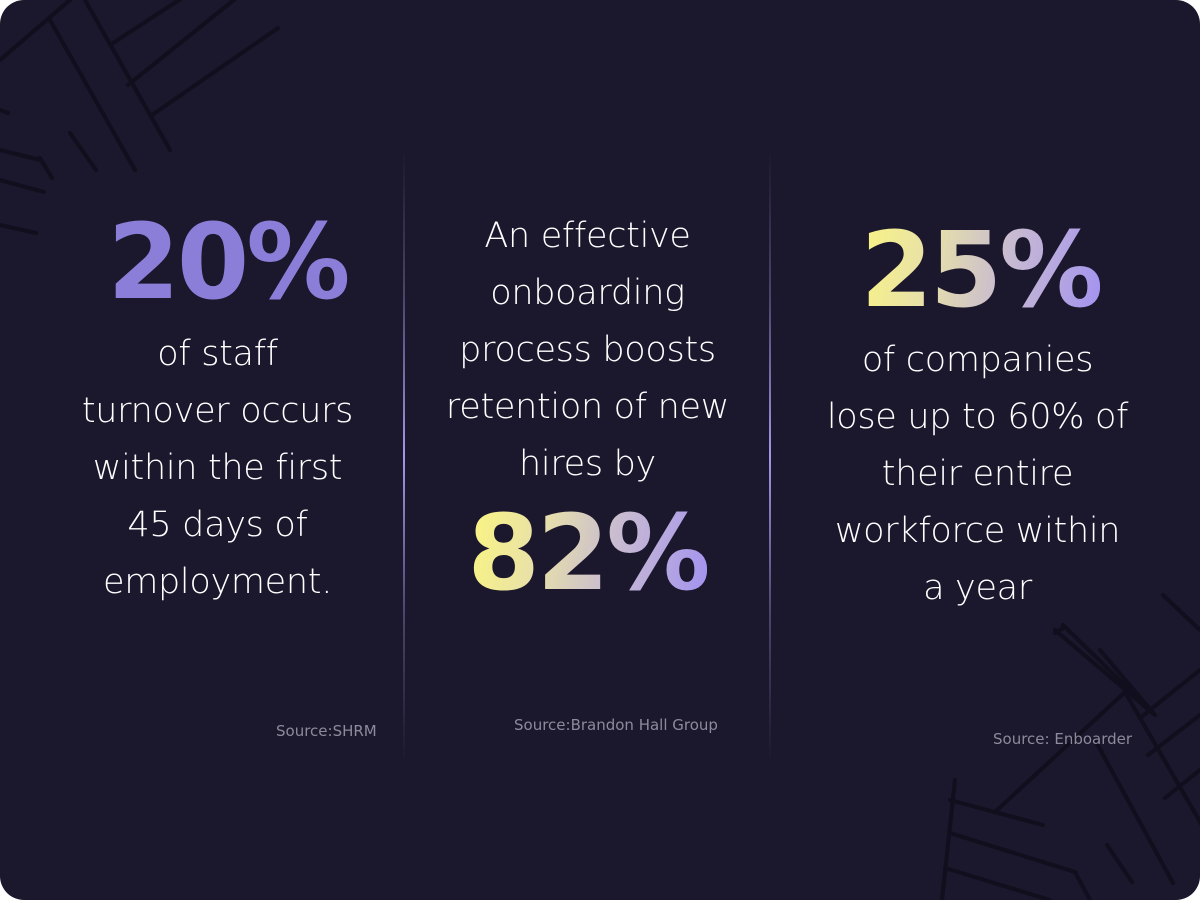  I want to click on description-line: lose up to 60% of, so click(977, 417).